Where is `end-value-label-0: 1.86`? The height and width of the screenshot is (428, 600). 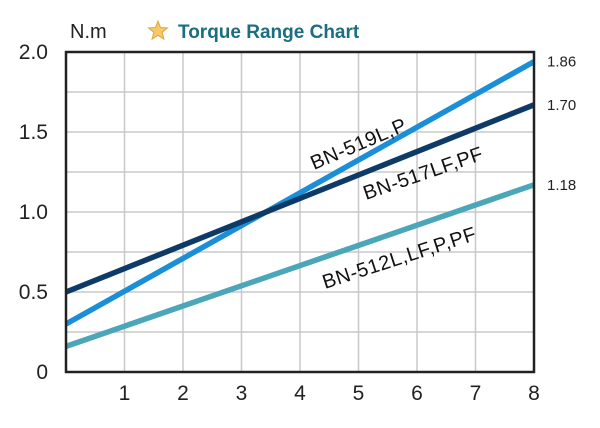 end-value-label-0: 1.86 is located at coordinates (561, 62).